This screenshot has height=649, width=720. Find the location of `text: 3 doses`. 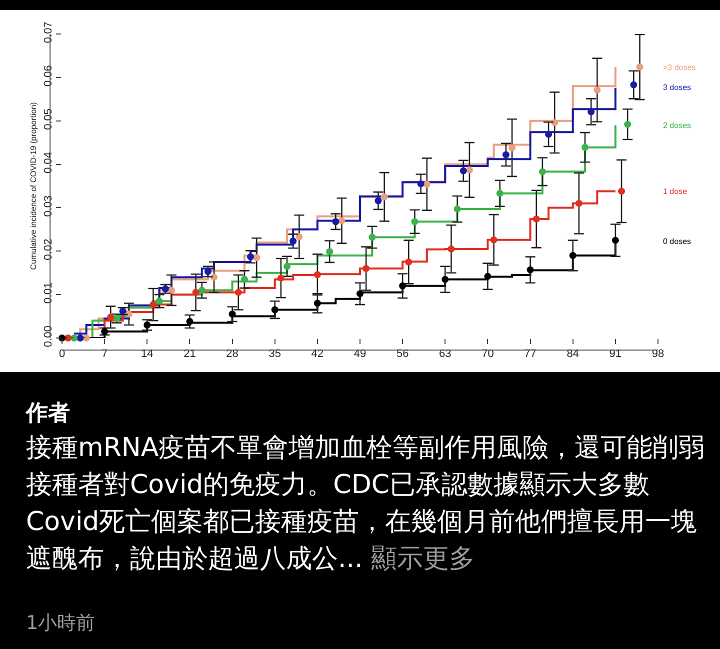

text: 3 doses is located at coordinates (677, 87).